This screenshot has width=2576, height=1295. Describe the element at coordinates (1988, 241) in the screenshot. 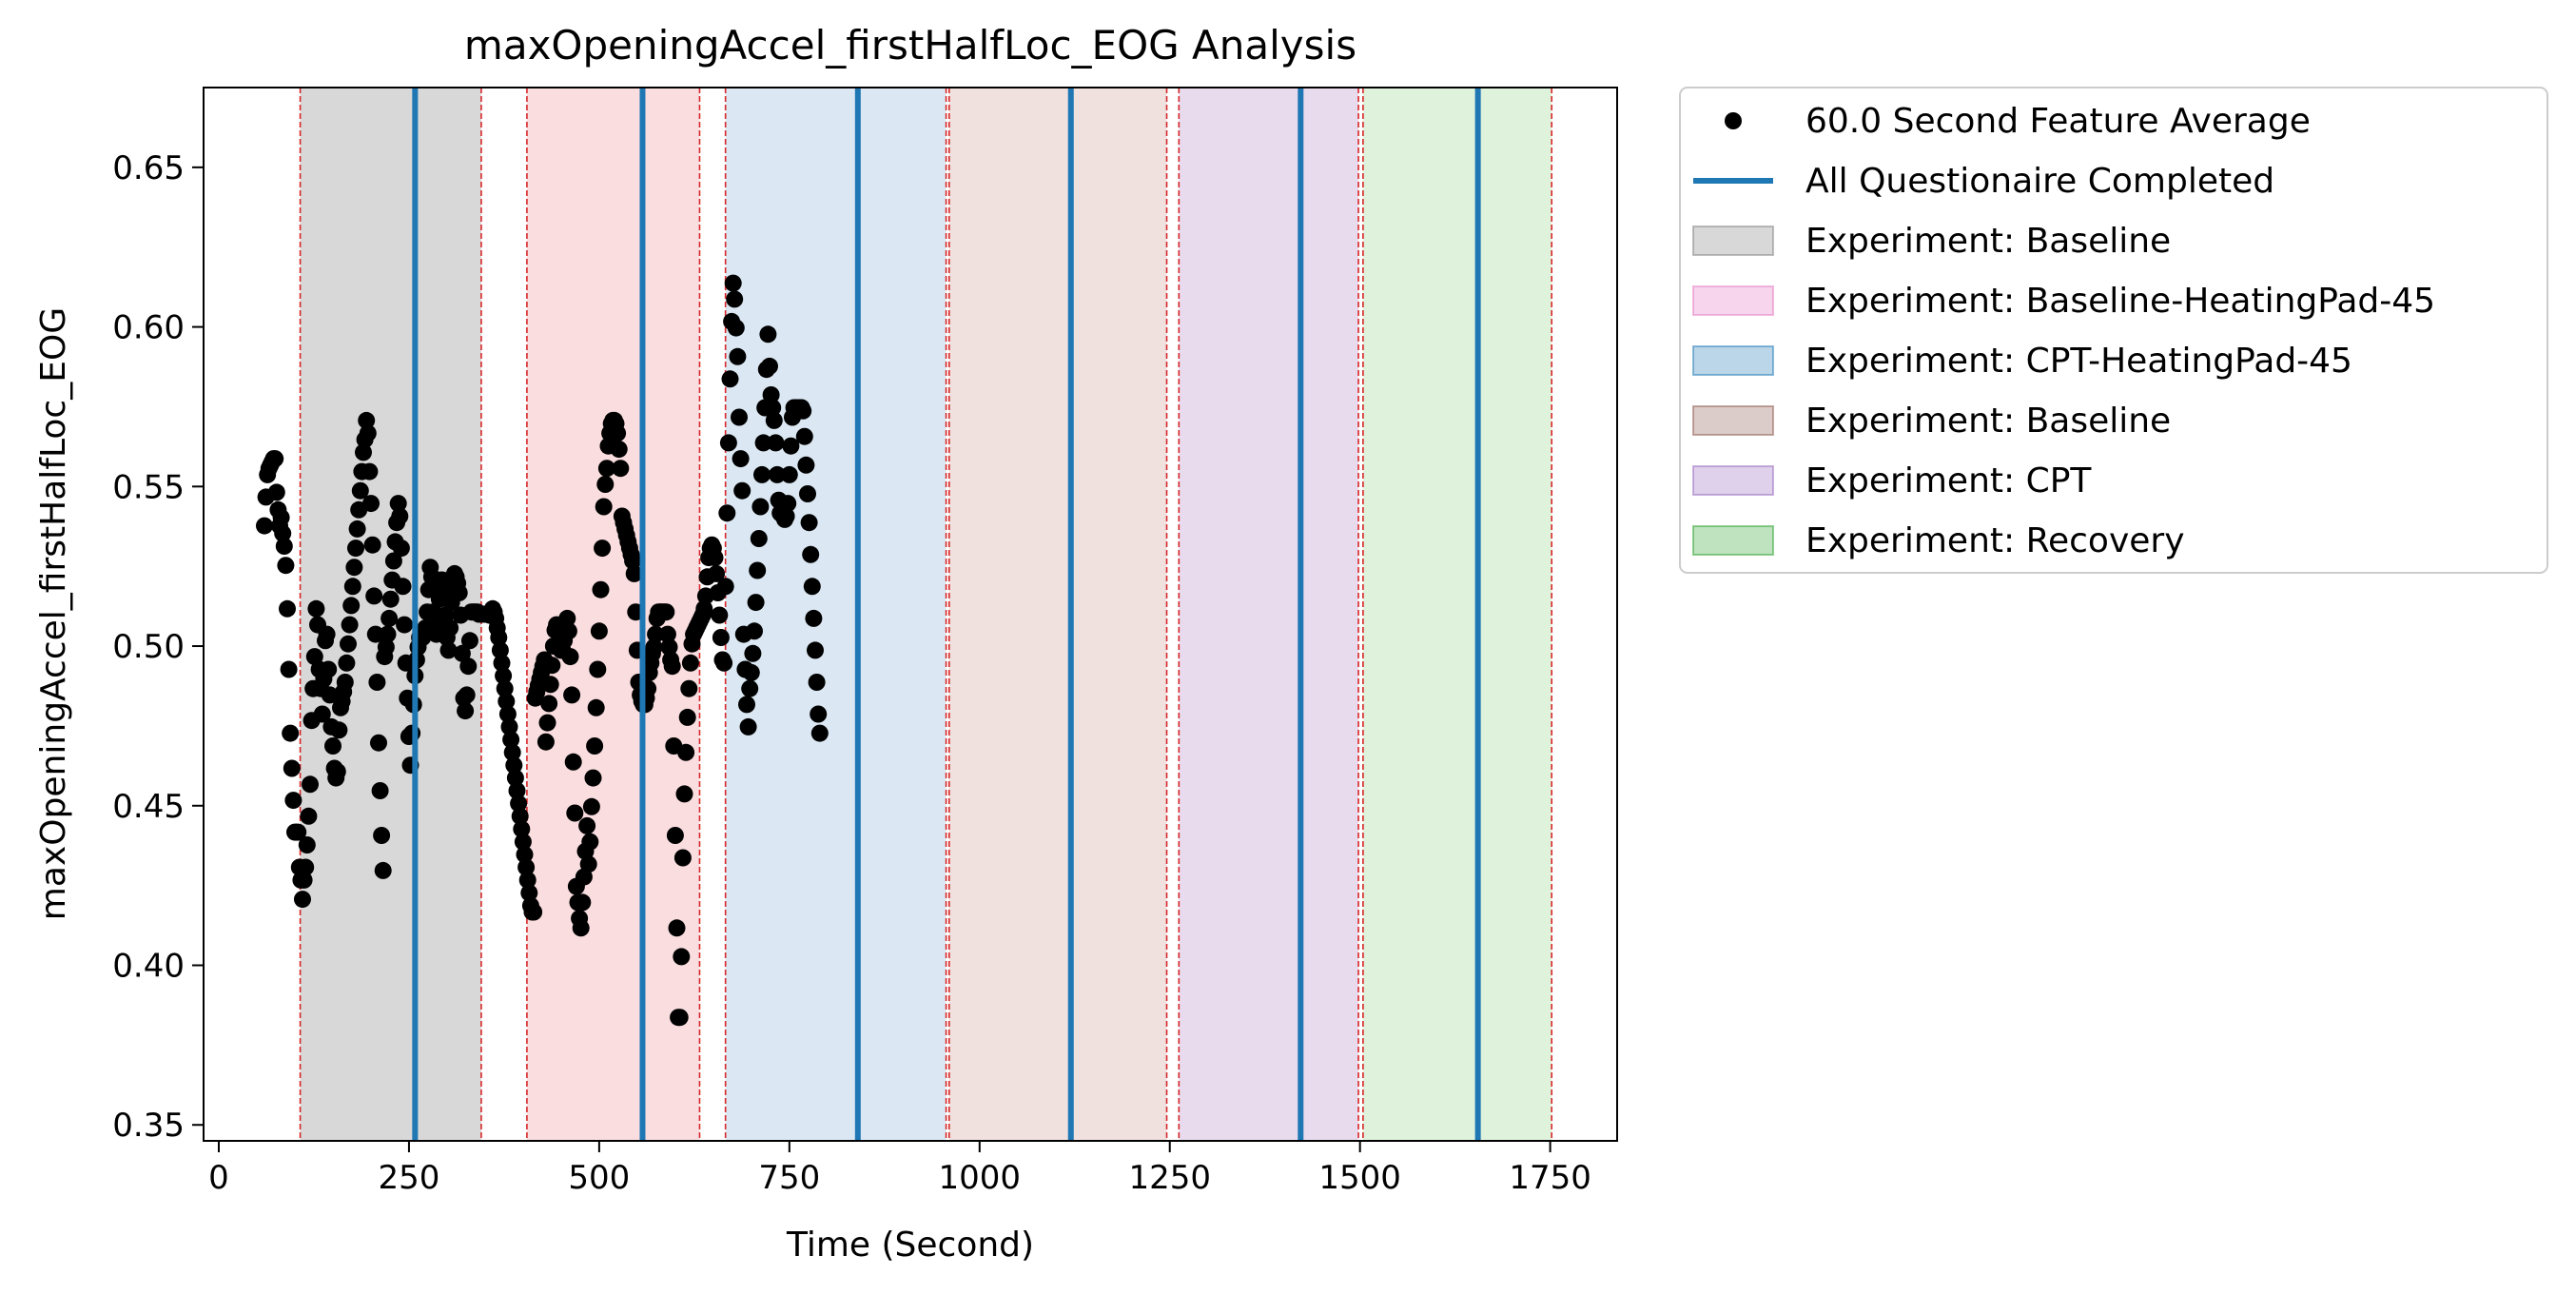

I see `legend-label: Experiment: Baseline` at that location.